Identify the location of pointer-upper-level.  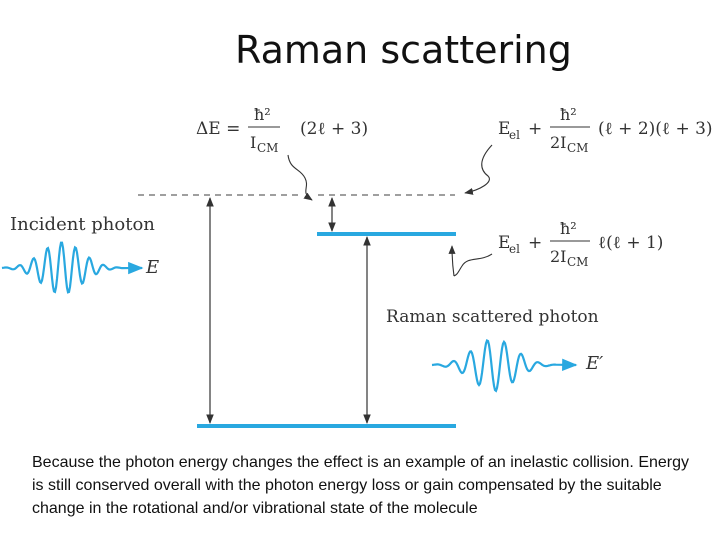
(478, 169).